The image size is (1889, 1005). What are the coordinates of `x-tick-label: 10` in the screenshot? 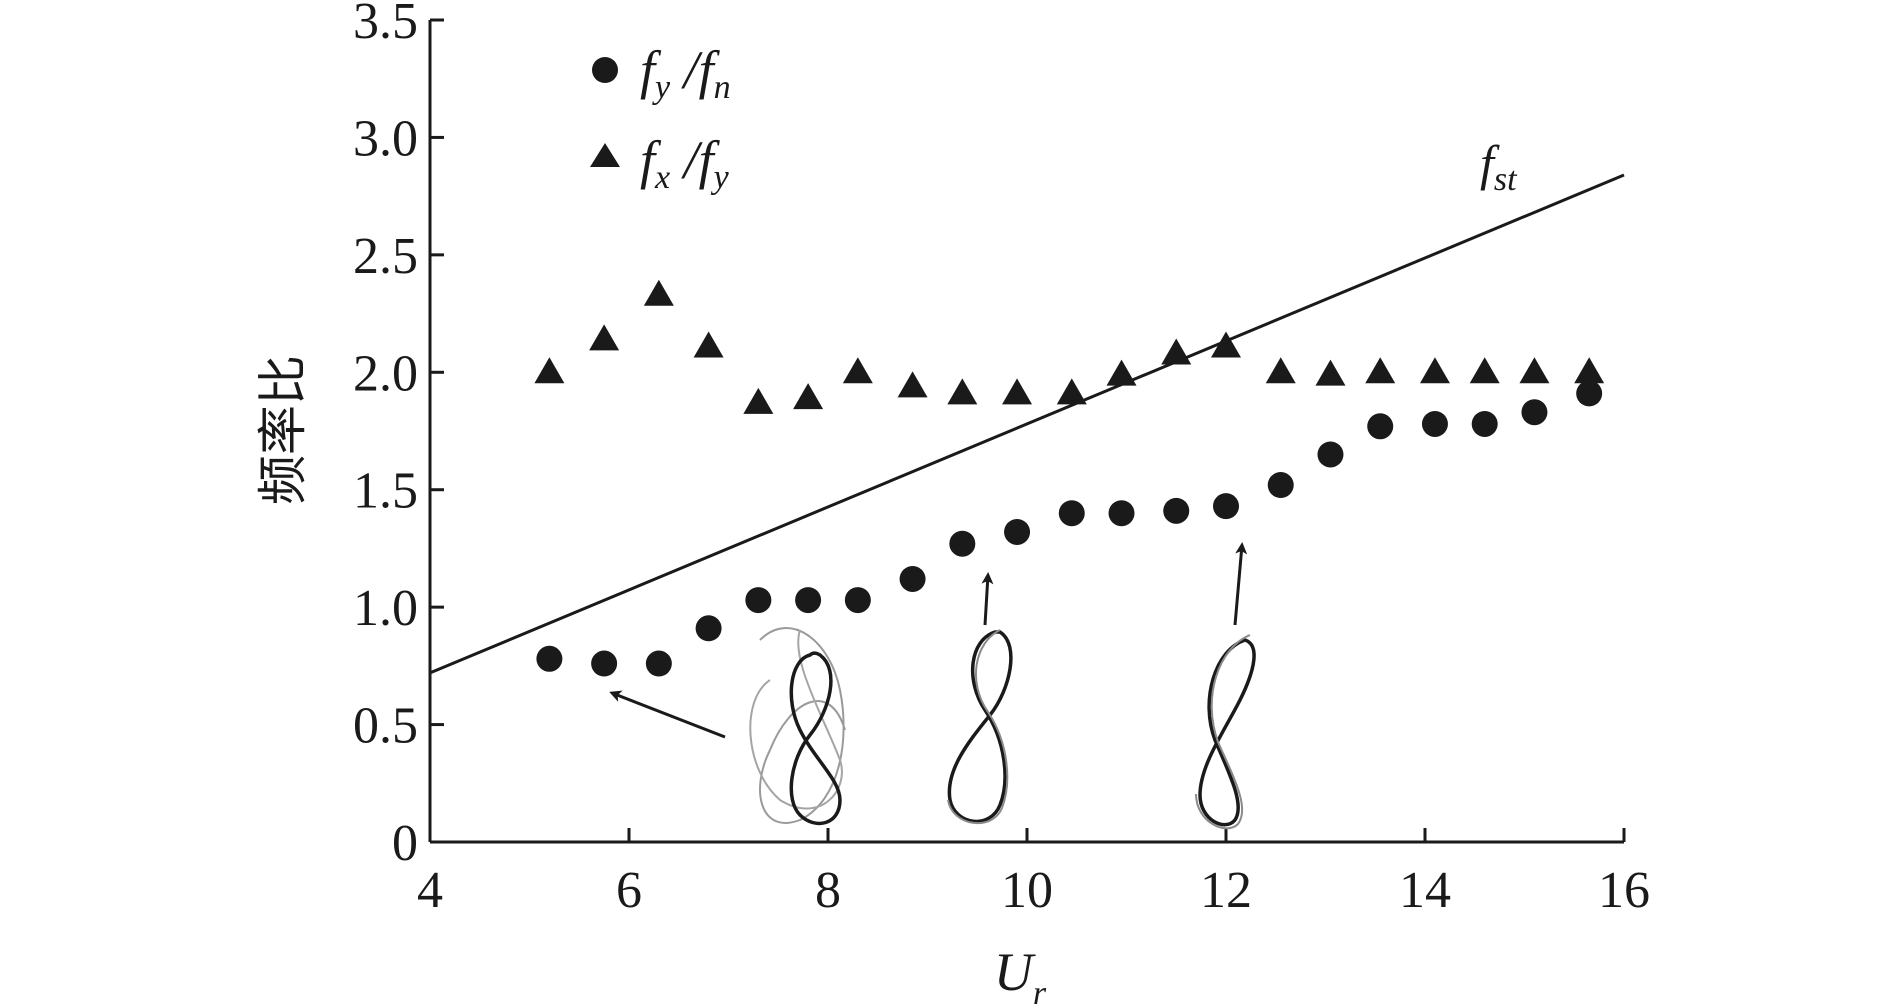 It's located at (1027, 890).